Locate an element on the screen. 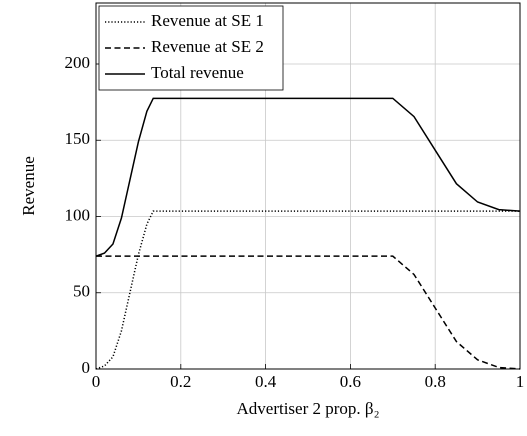 The height and width of the screenshot is (436, 527). y-tick-label: 150 is located at coordinates (78, 138).